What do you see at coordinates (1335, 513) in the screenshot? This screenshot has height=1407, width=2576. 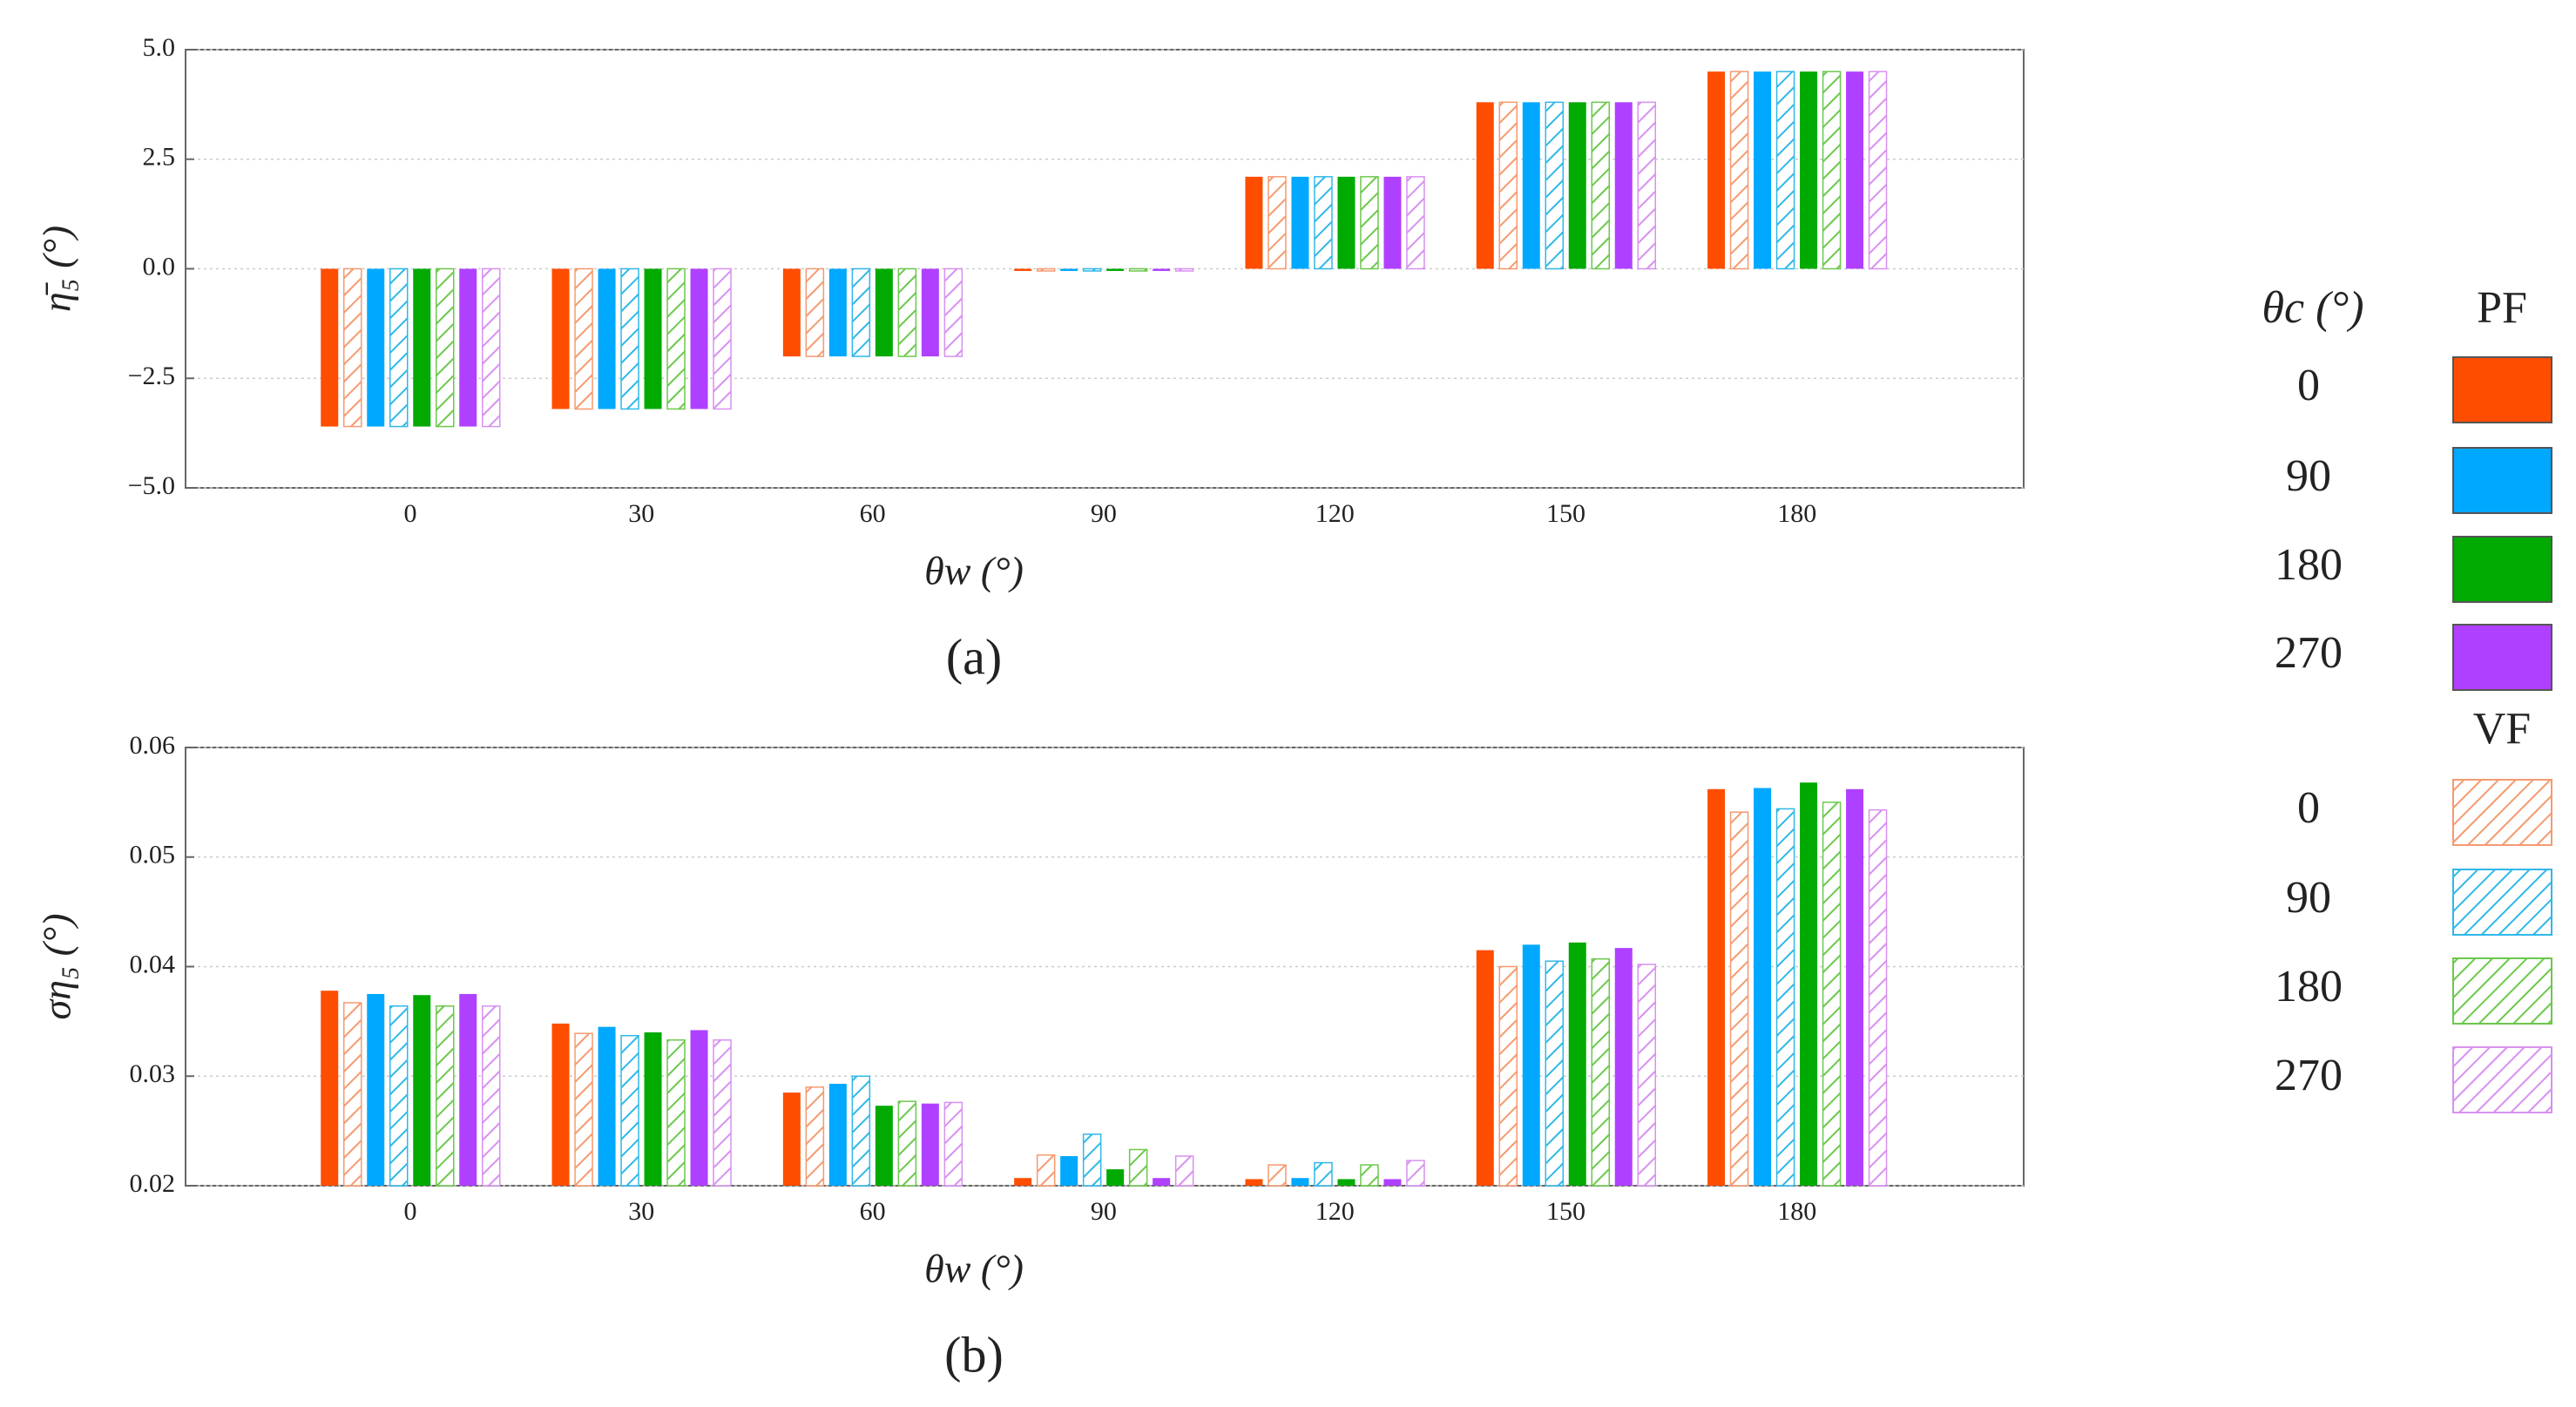 I see `x-tick-label: 120` at bounding box center [1335, 513].